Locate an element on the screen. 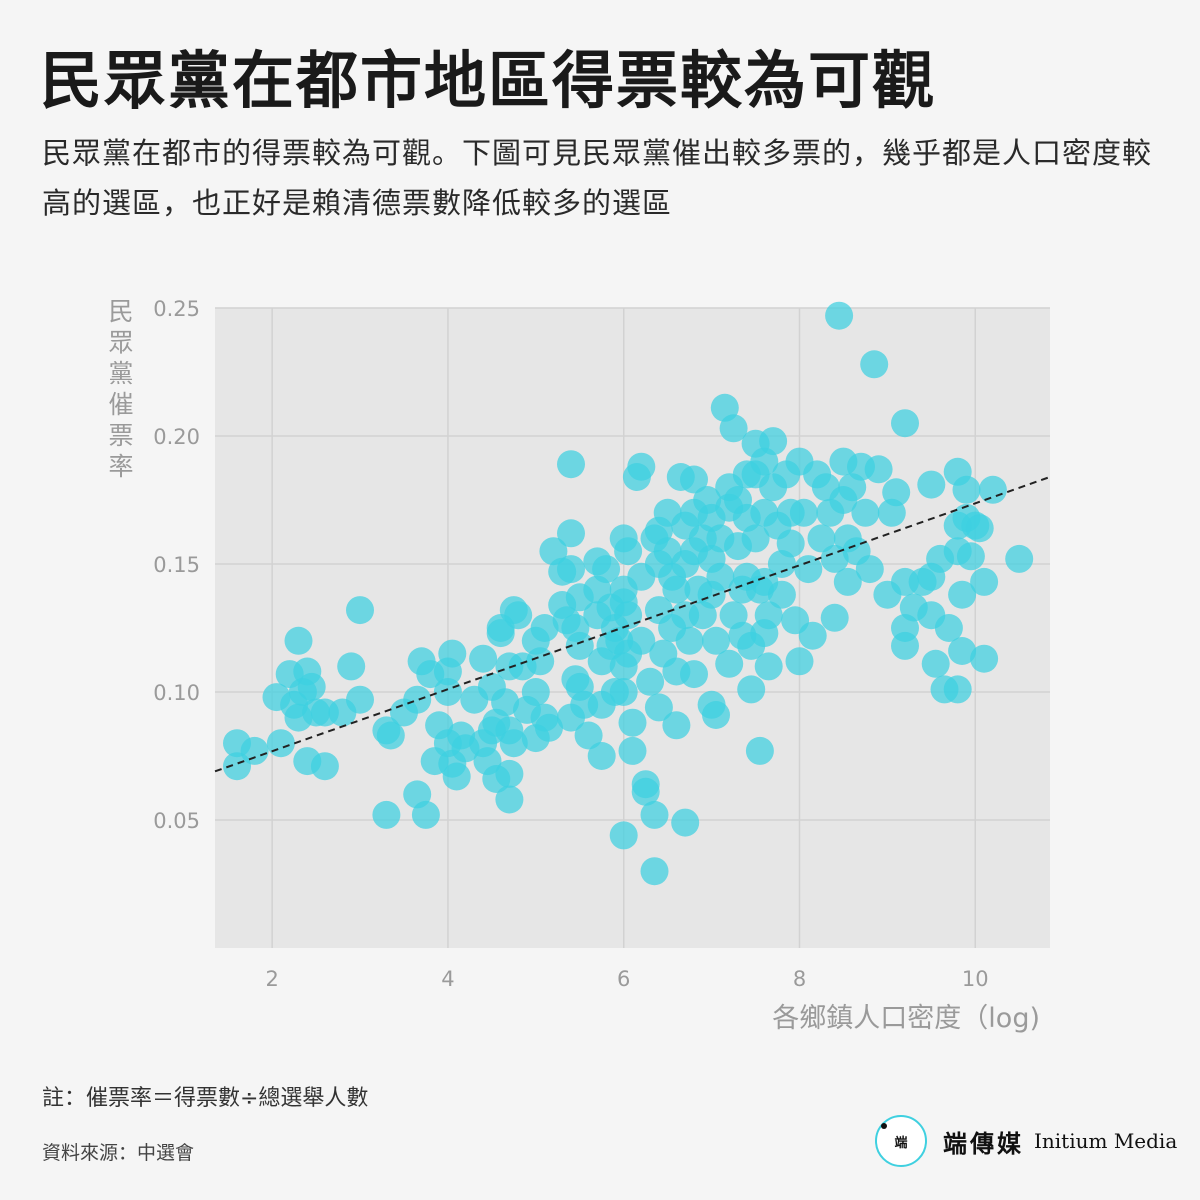  x-tick-label: 6 is located at coordinates (623, 979).